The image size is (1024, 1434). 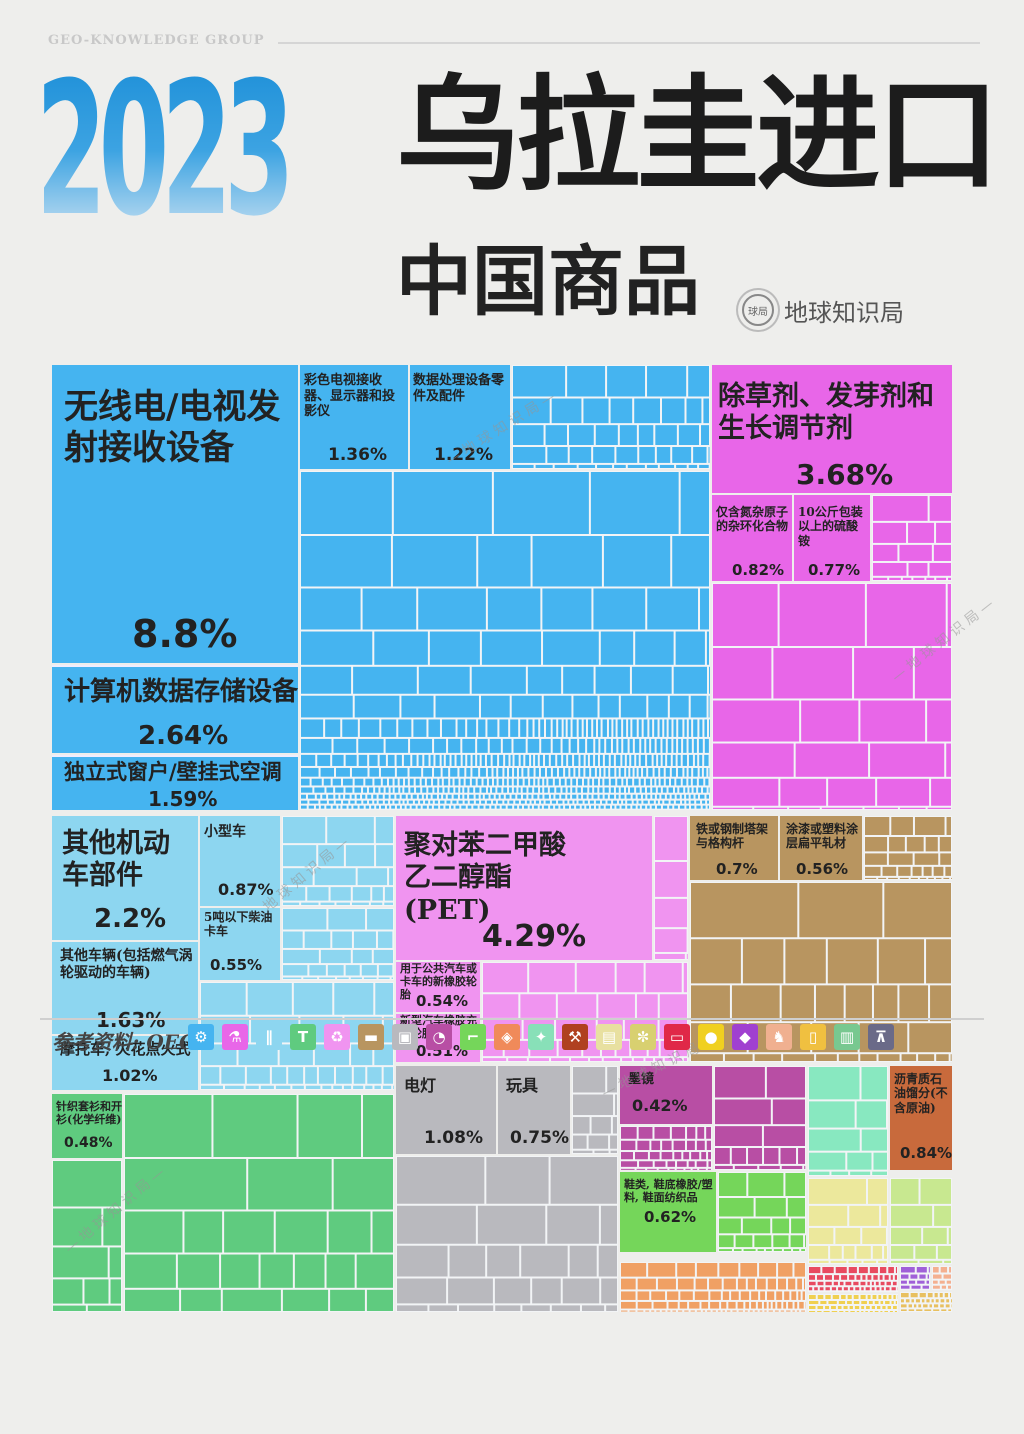 What do you see at coordinates (845, 474) in the screenshot?
I see `tile-value: 3.68%` at bounding box center [845, 474].